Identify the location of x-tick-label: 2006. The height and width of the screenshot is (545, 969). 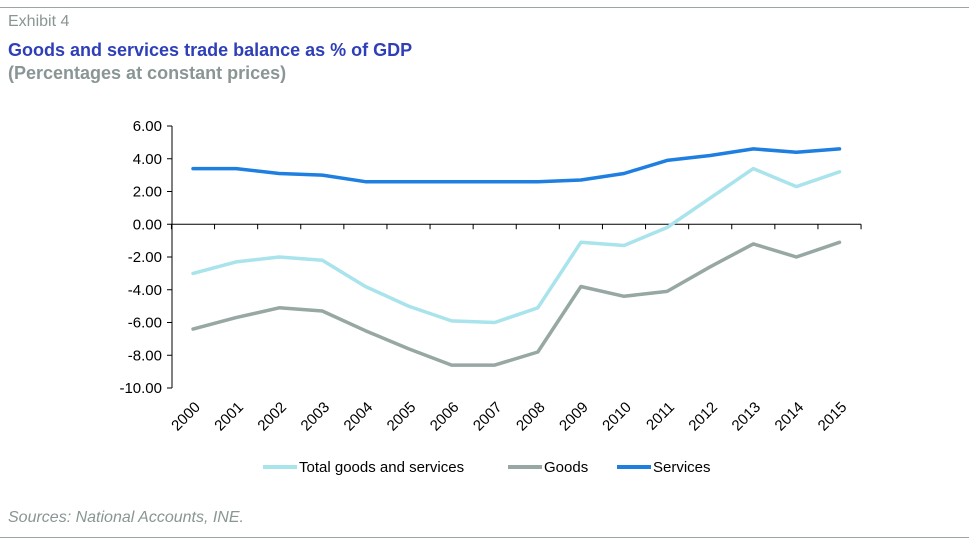
(445, 417).